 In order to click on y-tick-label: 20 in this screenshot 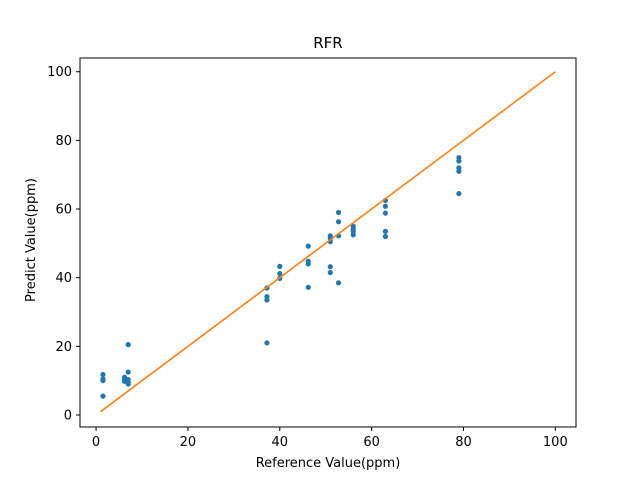, I will do `click(63, 347)`.